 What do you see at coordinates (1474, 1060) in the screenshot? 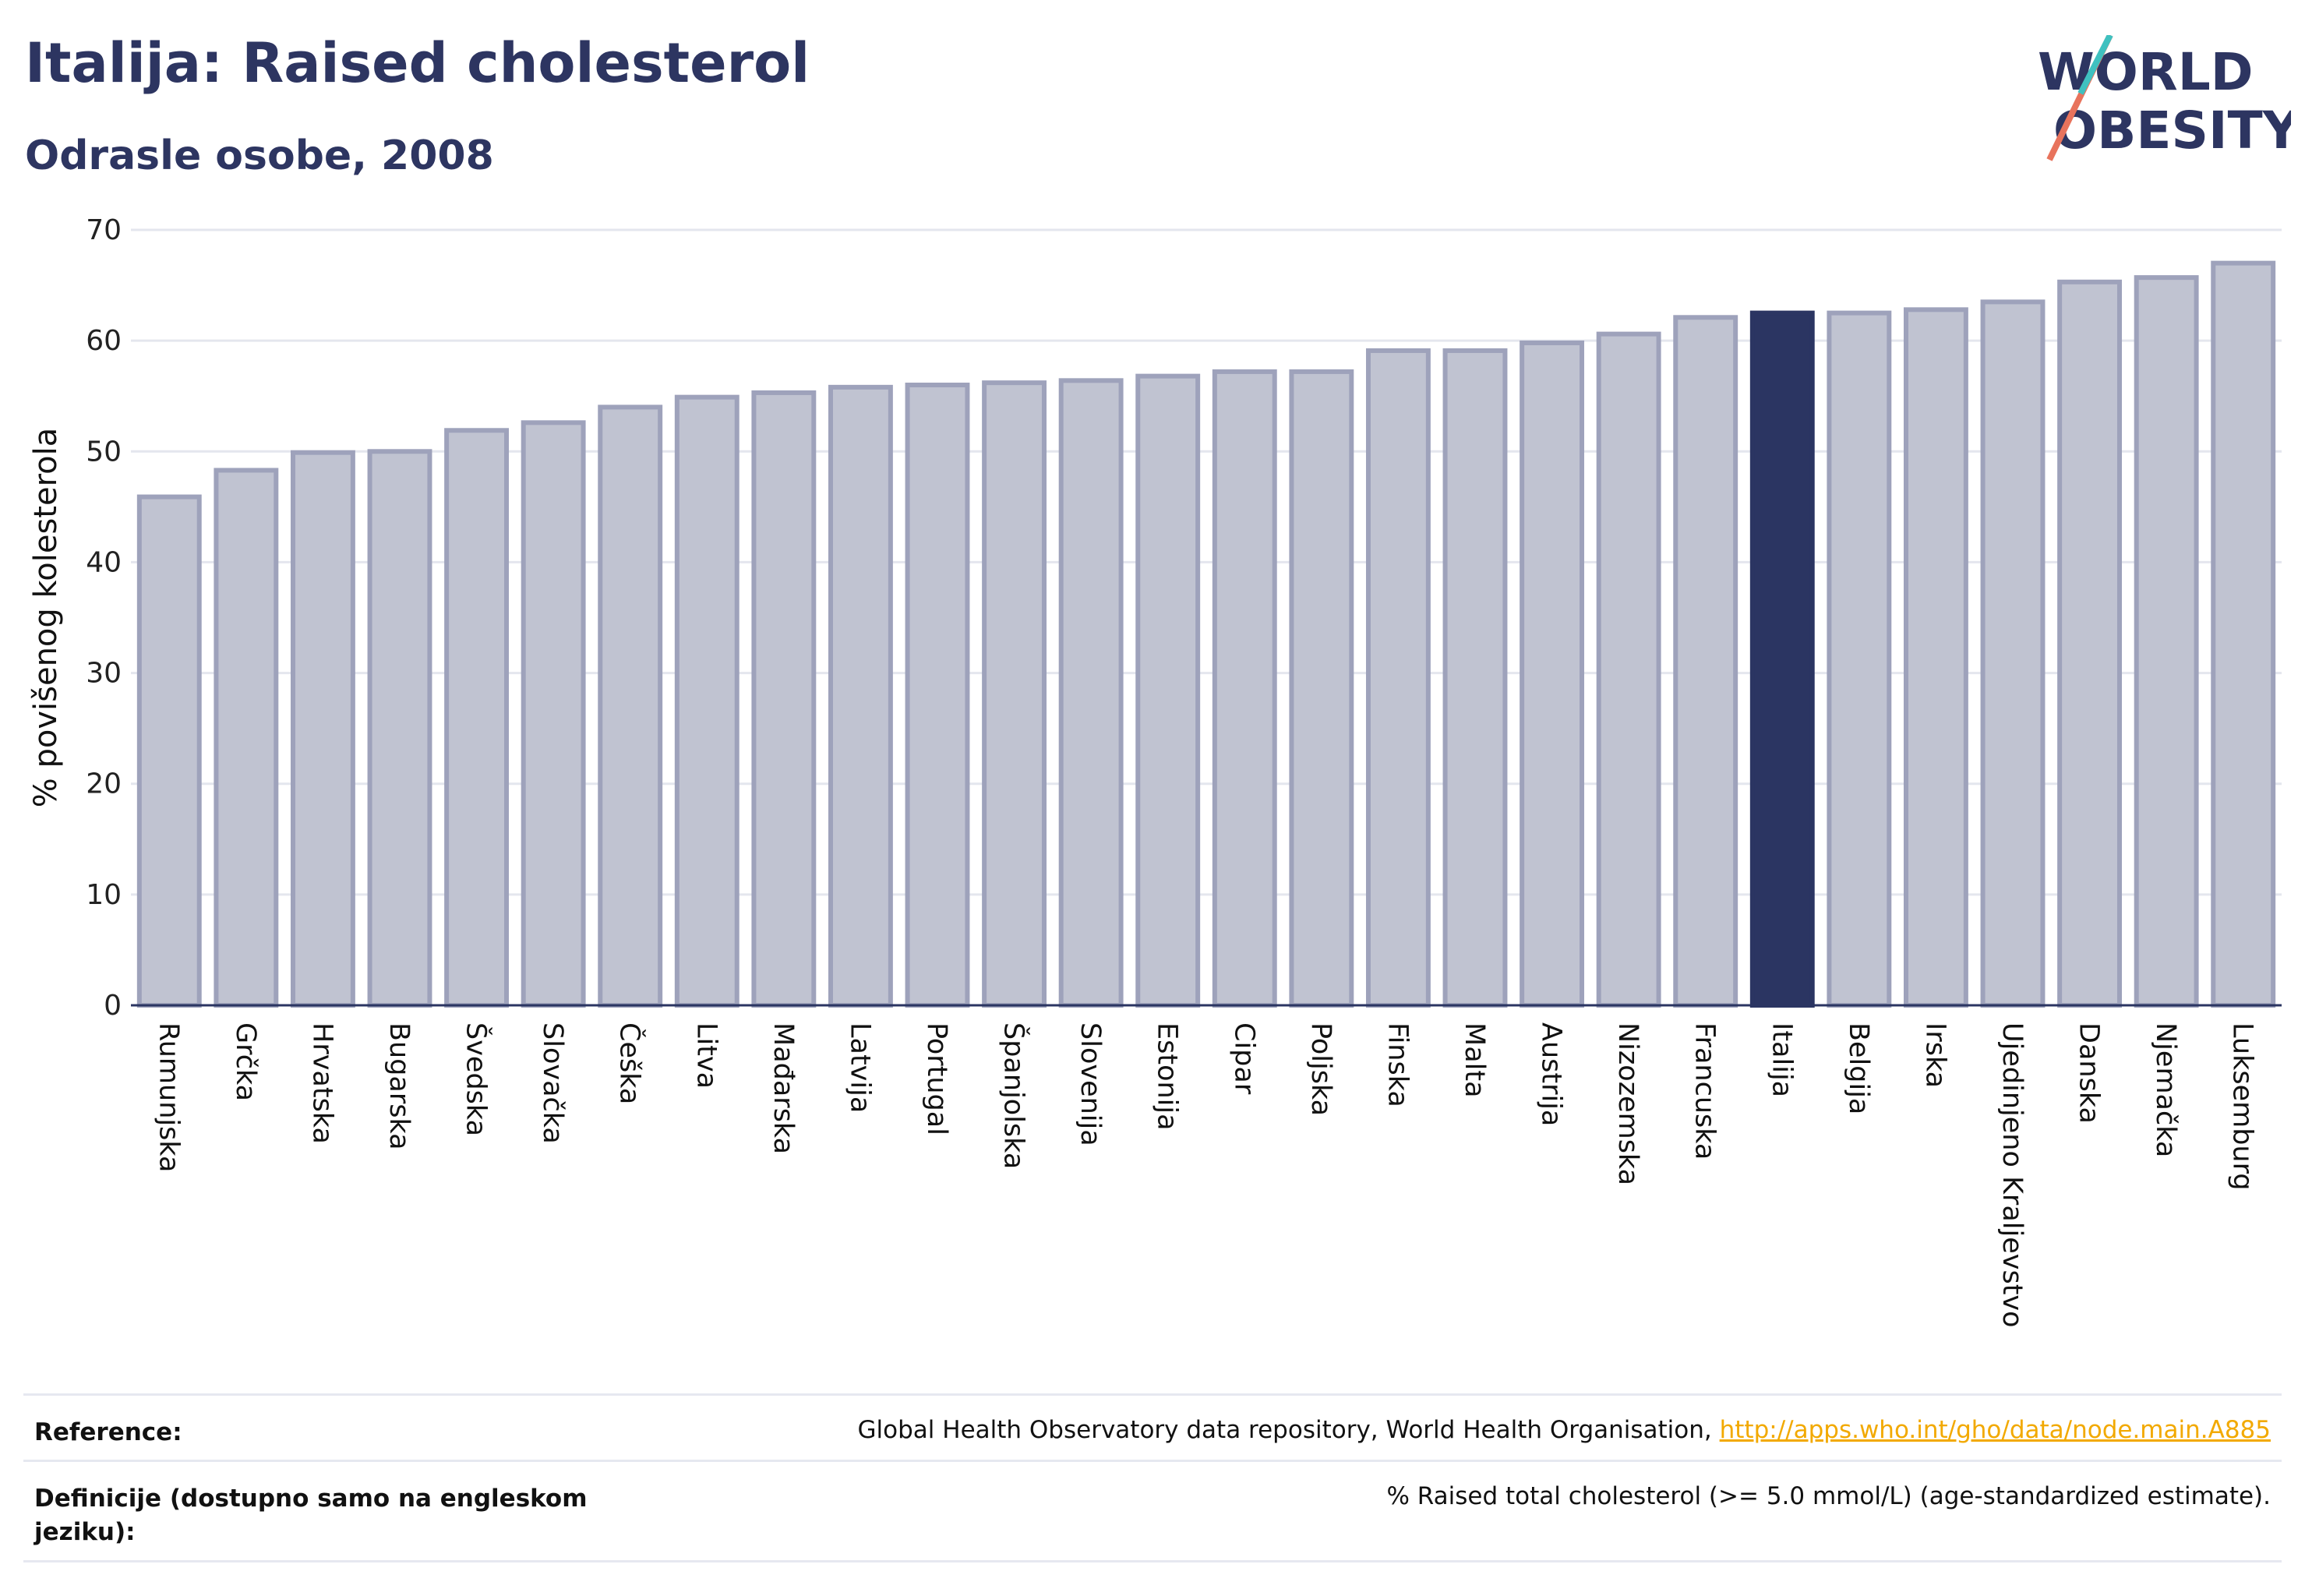
I see `x-category-label: Malta` at bounding box center [1474, 1060].